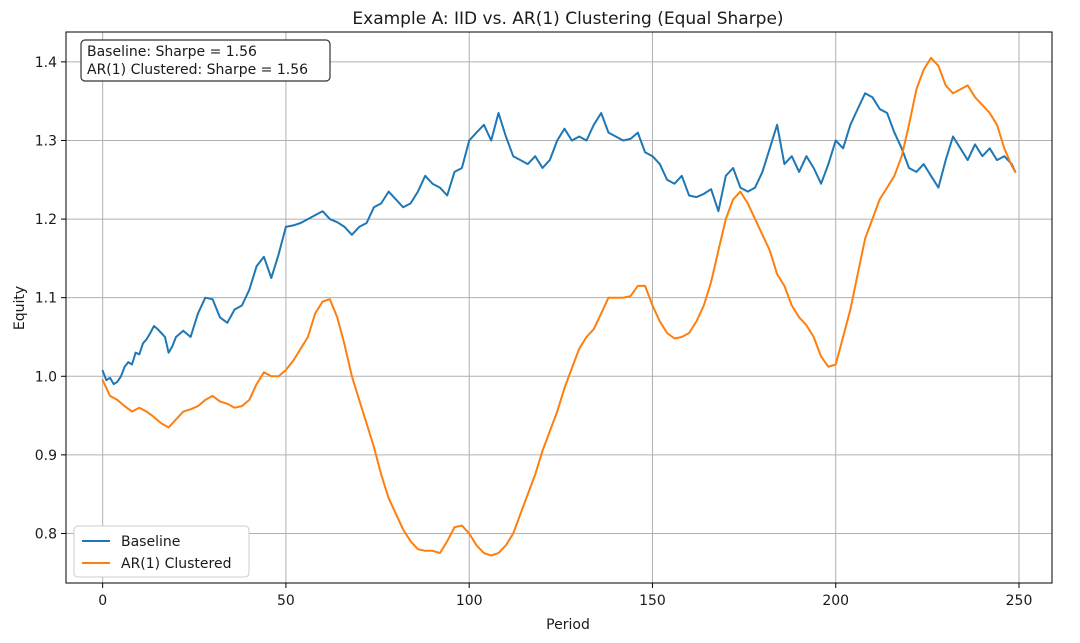 This screenshot has height=643, width=1080. What do you see at coordinates (46, 63) in the screenshot?
I see `y-tick-label: 1.4` at bounding box center [46, 63].